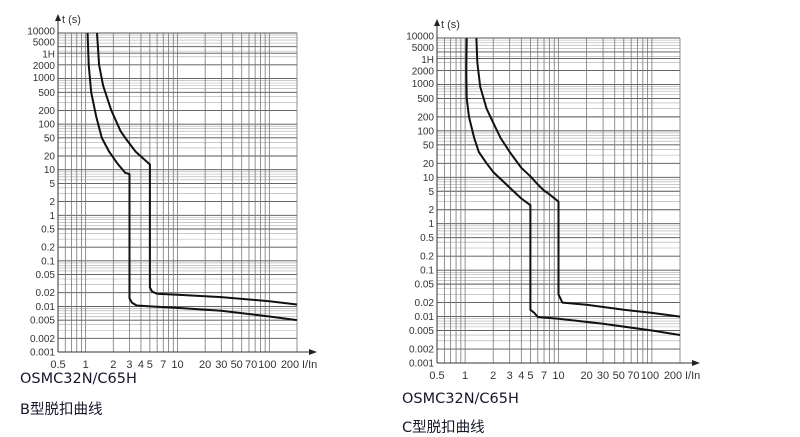 Image resolution: width=800 pixels, height=437 pixels. I want to click on chart-b-title: B型脱扣曲线, so click(61, 410).